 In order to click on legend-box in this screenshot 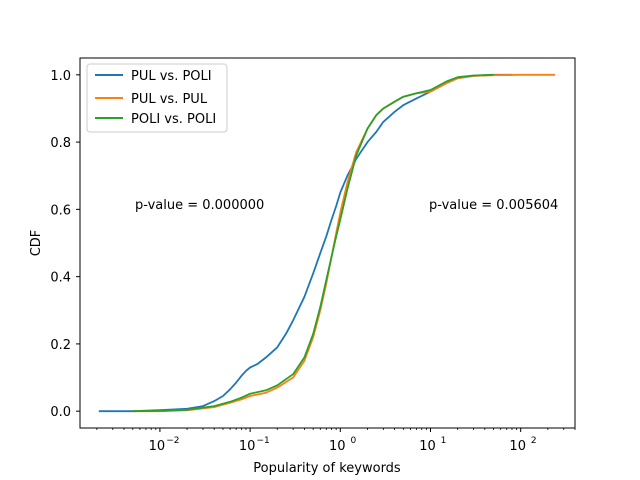, I will do `click(157, 98)`.